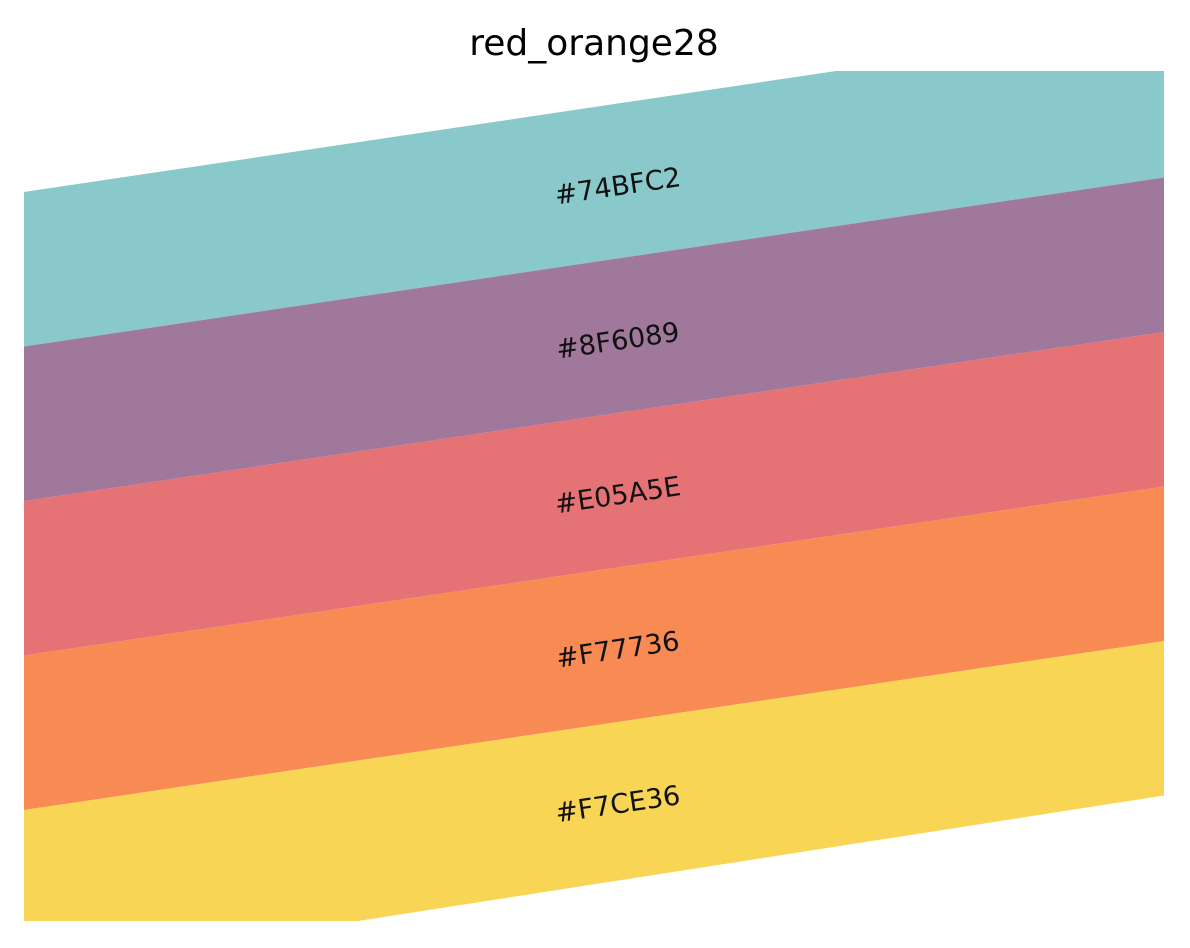 Image resolution: width=1190 pixels, height=948 pixels. What do you see at coordinates (594, 43) in the screenshot?
I see `chart-title: red_orange28` at bounding box center [594, 43].